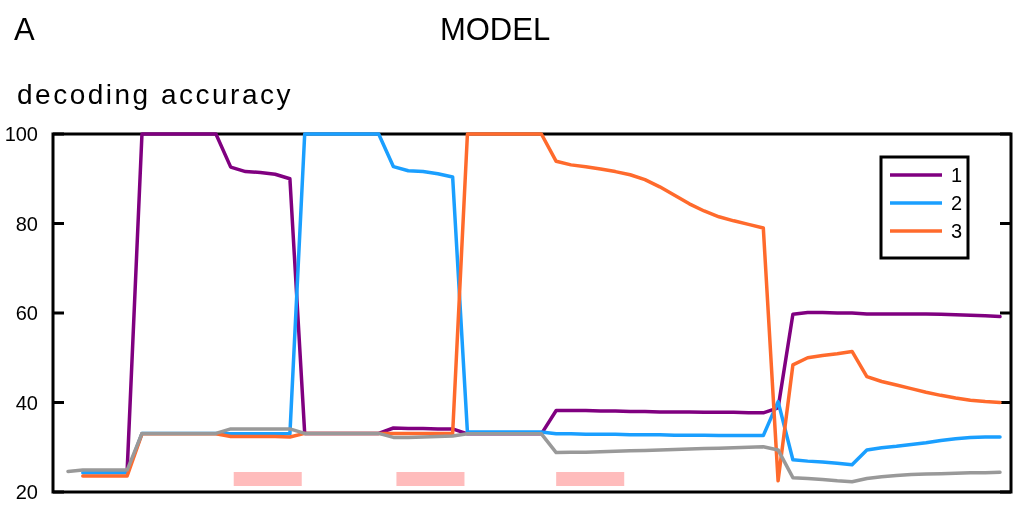  What do you see at coordinates (957, 231) in the screenshot?
I see `legend-label: 3` at bounding box center [957, 231].